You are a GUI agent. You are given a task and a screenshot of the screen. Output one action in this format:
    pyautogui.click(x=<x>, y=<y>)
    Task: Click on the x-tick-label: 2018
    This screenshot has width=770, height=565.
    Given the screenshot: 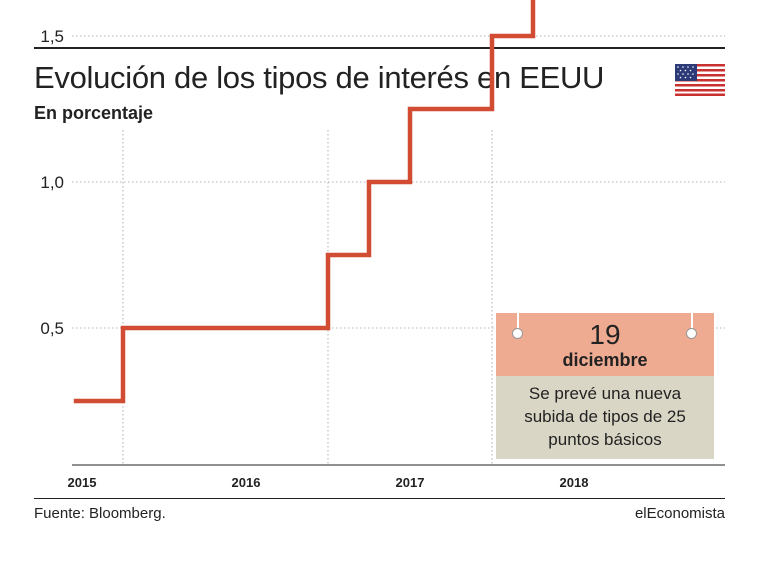 What is the action you would take?
    pyautogui.click(x=574, y=482)
    